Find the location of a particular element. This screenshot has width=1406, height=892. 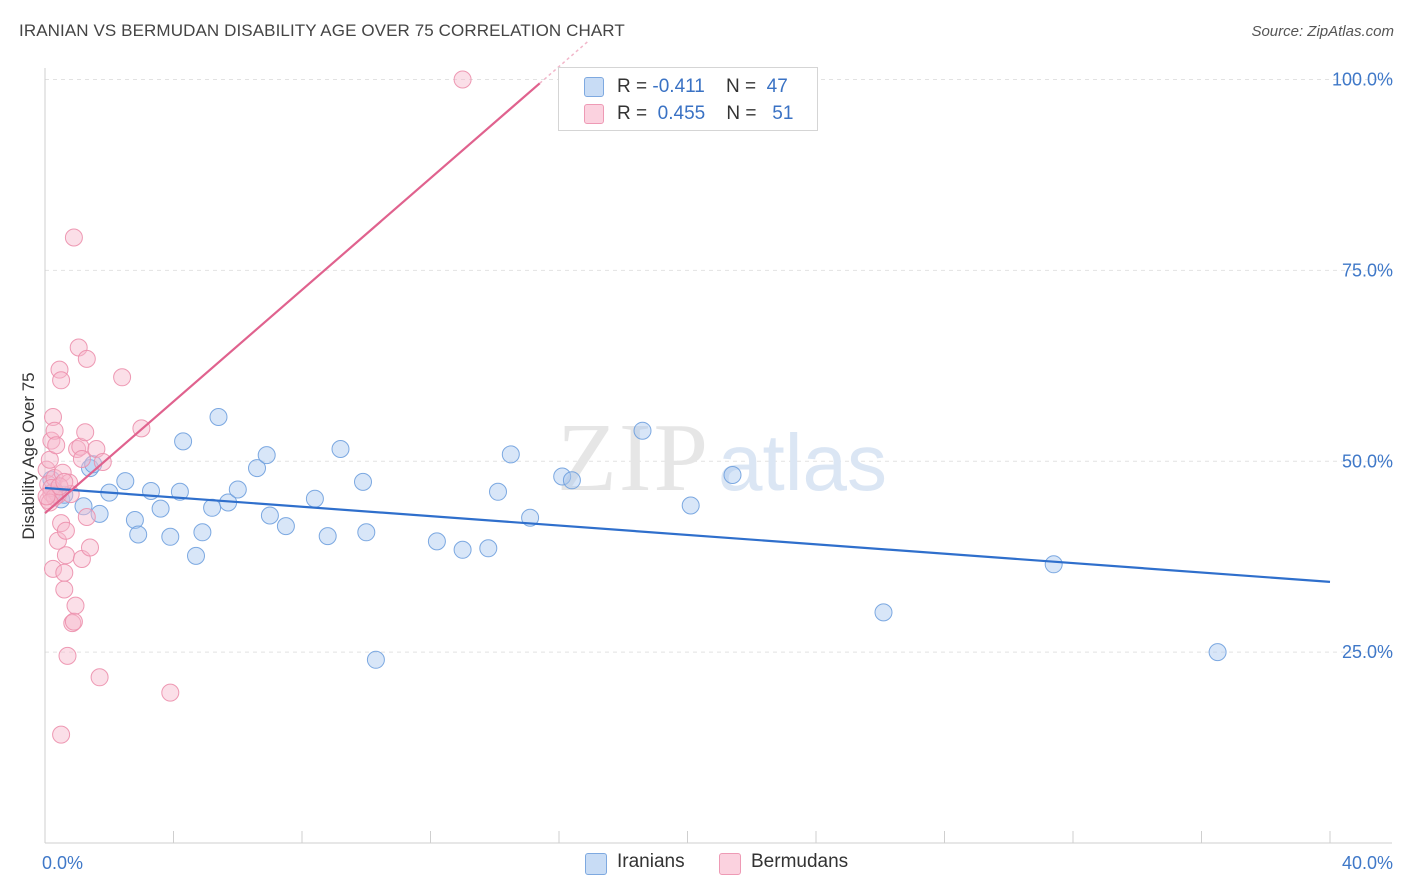

x-tick-label-min: 0.0% is located at coordinates (62, 863).